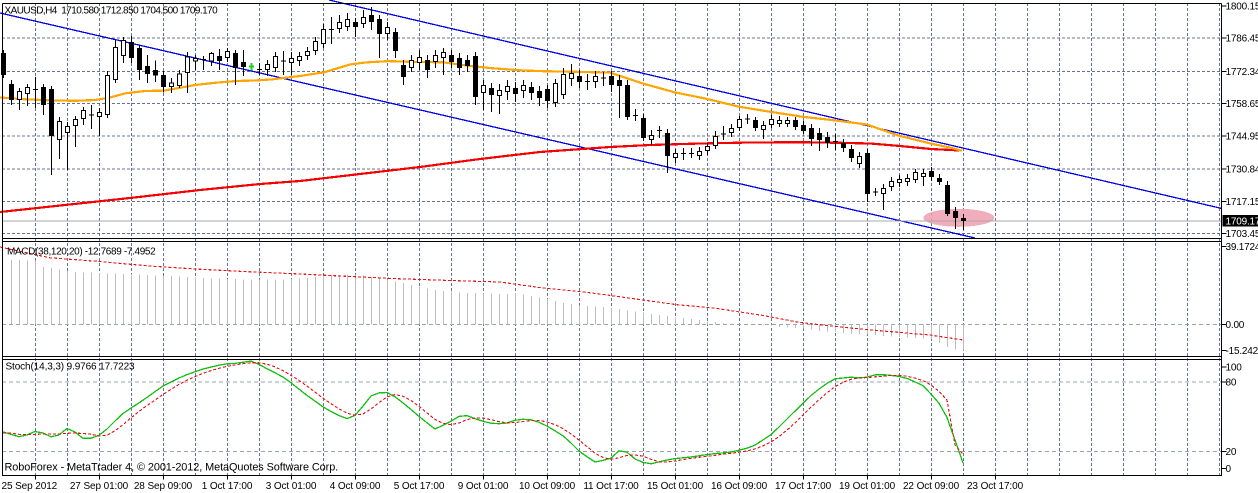  What do you see at coordinates (611, 486) in the screenshot?
I see `svg-text: 11 Oct 17:00` at bounding box center [611, 486].